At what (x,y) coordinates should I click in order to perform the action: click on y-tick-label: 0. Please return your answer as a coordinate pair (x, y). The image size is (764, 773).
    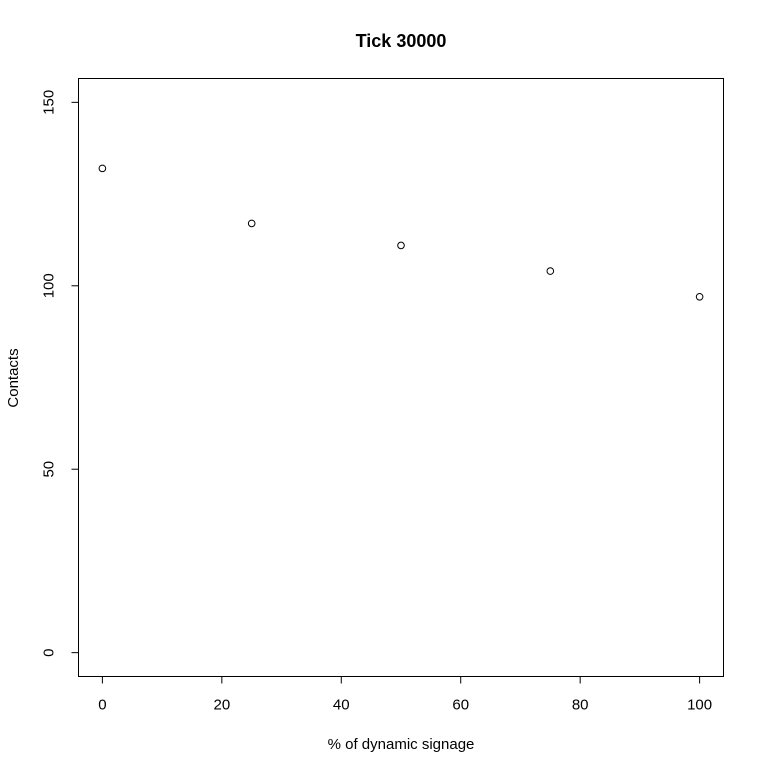
    Looking at the image, I should click on (49, 652).